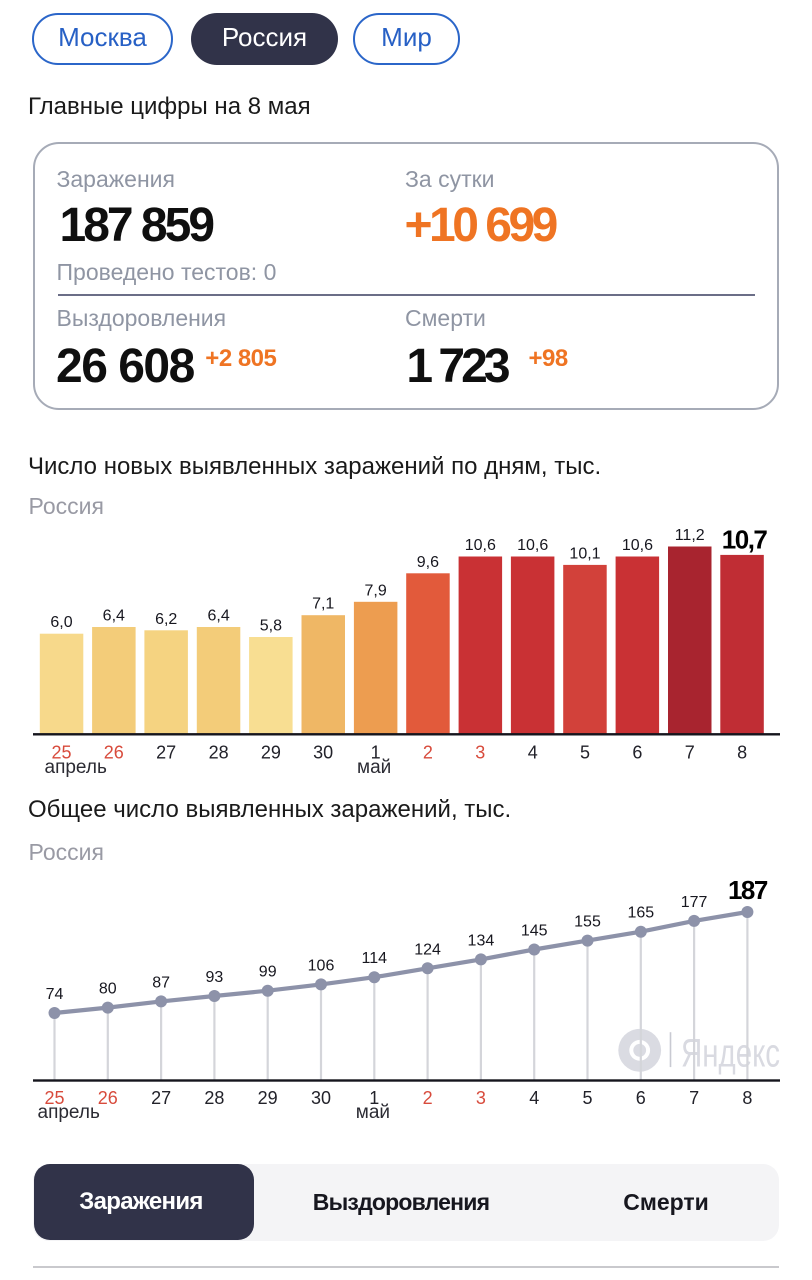 This screenshot has height=1280, width=812. What do you see at coordinates (428, 562) in the screenshot?
I see `svg-text: 9,6` at bounding box center [428, 562].